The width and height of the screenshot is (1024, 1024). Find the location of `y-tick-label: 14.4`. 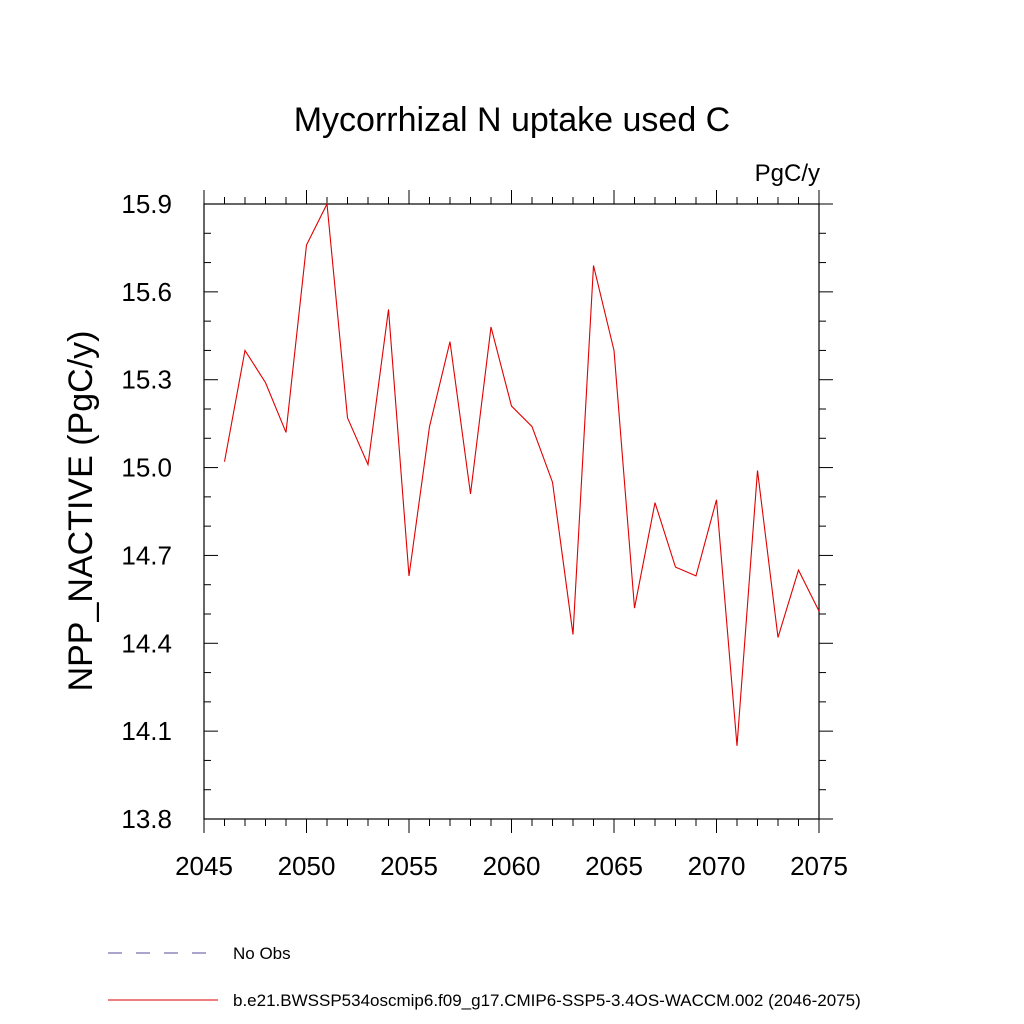

y-tick-label: 14.4 is located at coordinates (146, 643).